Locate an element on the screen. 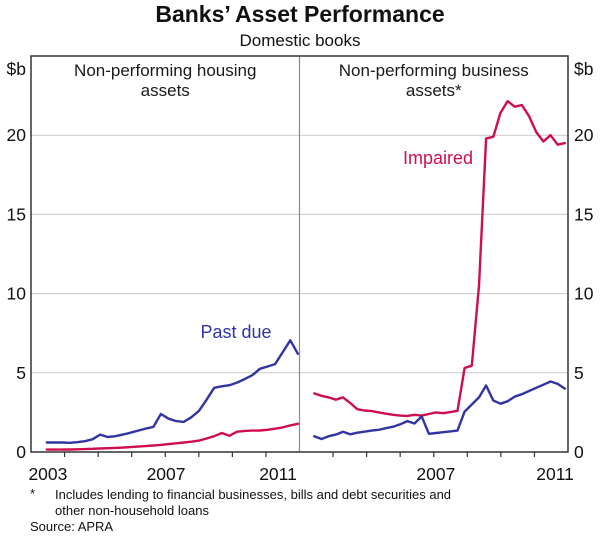 The height and width of the screenshot is (540, 600). chart-title: Banks’ Asset Performance is located at coordinates (300, 14).